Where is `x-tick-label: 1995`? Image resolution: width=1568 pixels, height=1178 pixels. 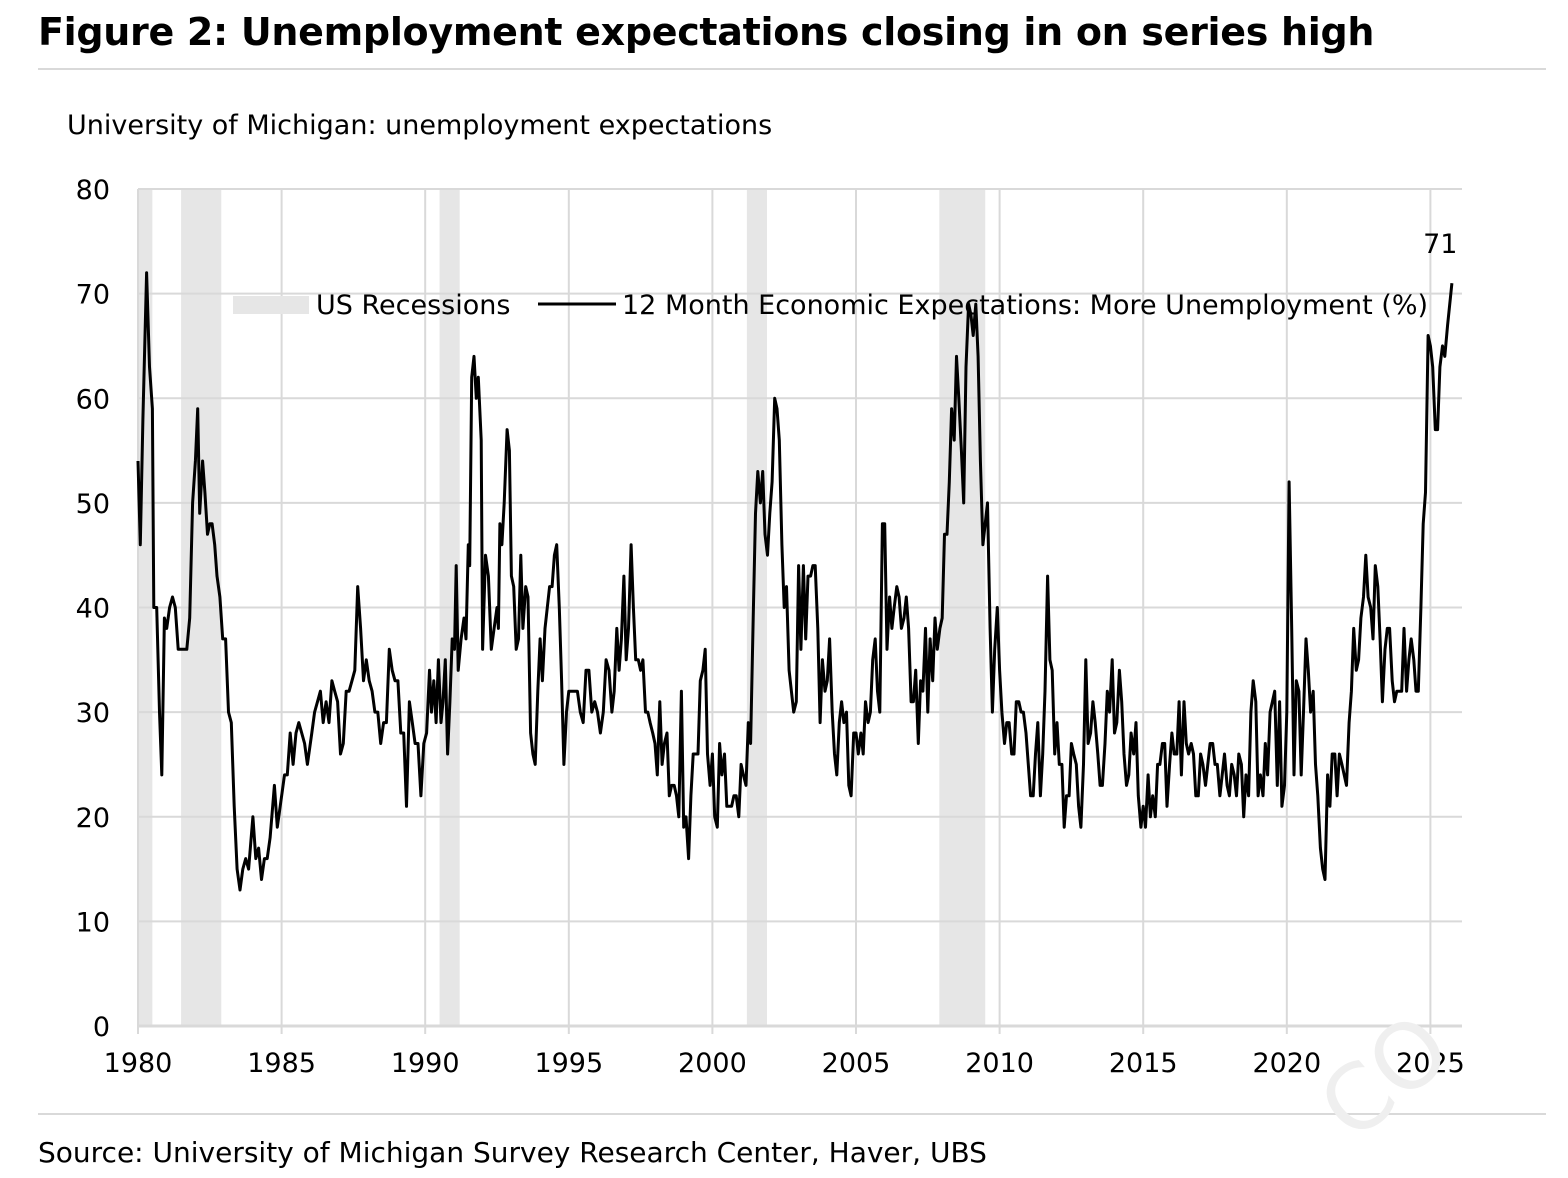 x-tick-label: 1995 is located at coordinates (568, 1063).